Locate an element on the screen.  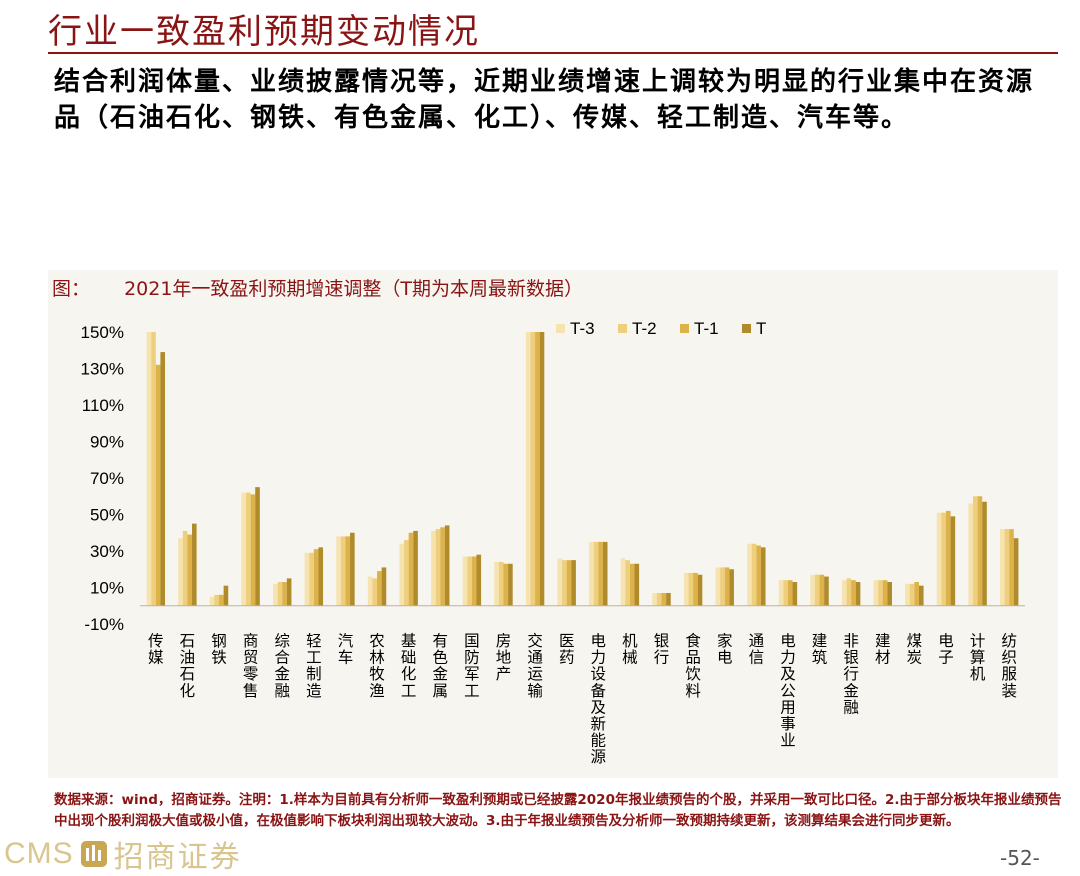
x-tick-label: 轻工制造 is located at coordinates (314, 666).